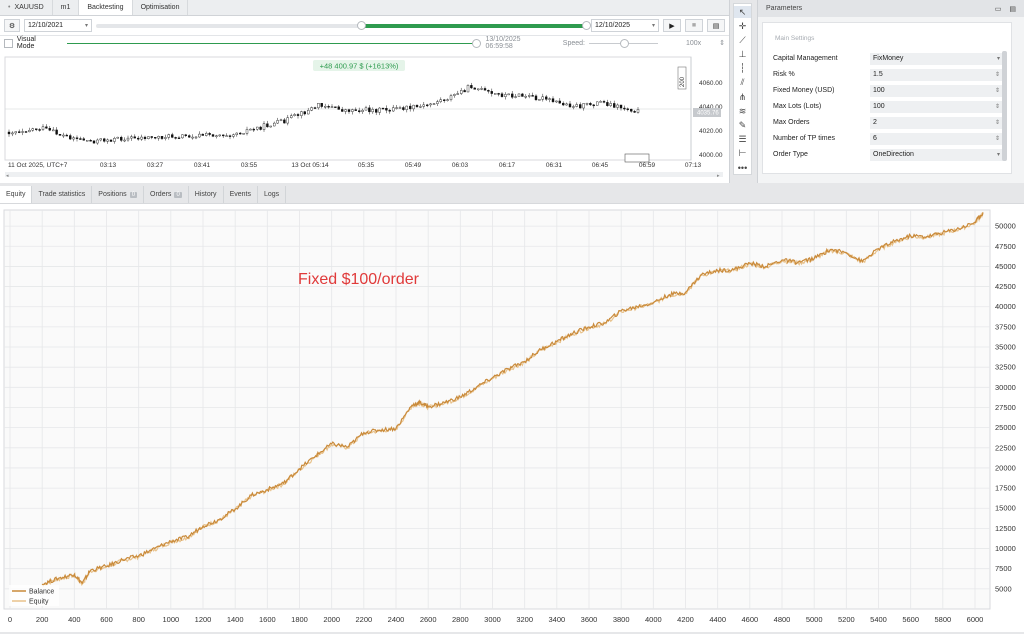  What do you see at coordinates (476, 43) in the screenshot?
I see `visual-progress-handle` at bounding box center [476, 43].